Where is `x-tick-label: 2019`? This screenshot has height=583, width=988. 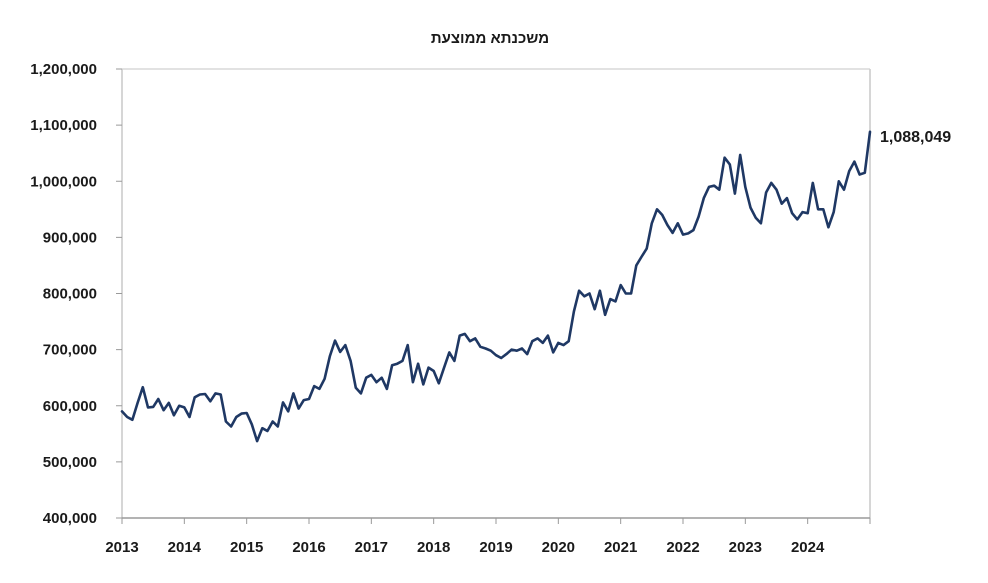
x-tick-label: 2019 is located at coordinates (495, 547).